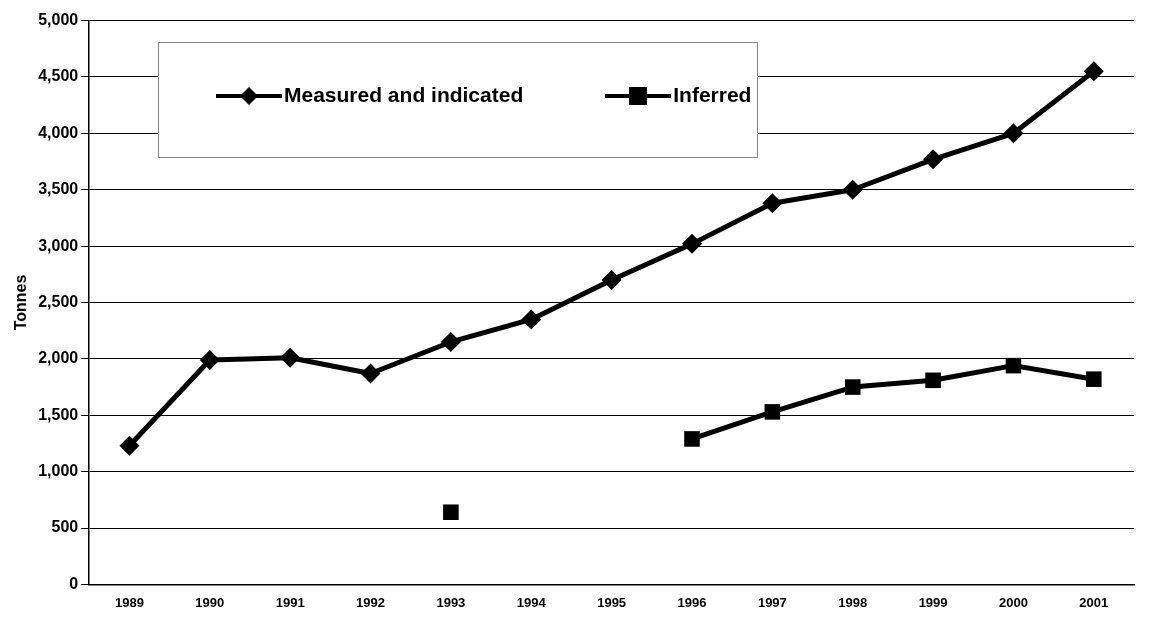 This screenshot has height=622, width=1153. I want to click on legend-label: Measured and indicated, so click(404, 94).